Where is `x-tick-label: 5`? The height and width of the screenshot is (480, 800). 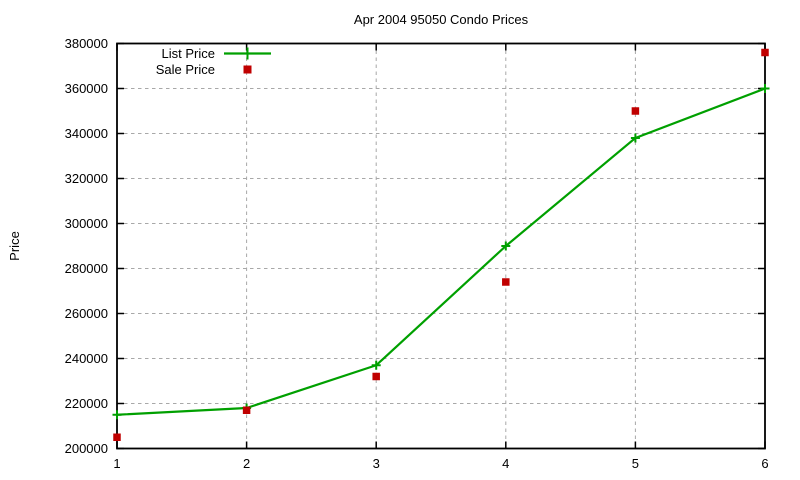 x-tick-label: 5 is located at coordinates (635, 463).